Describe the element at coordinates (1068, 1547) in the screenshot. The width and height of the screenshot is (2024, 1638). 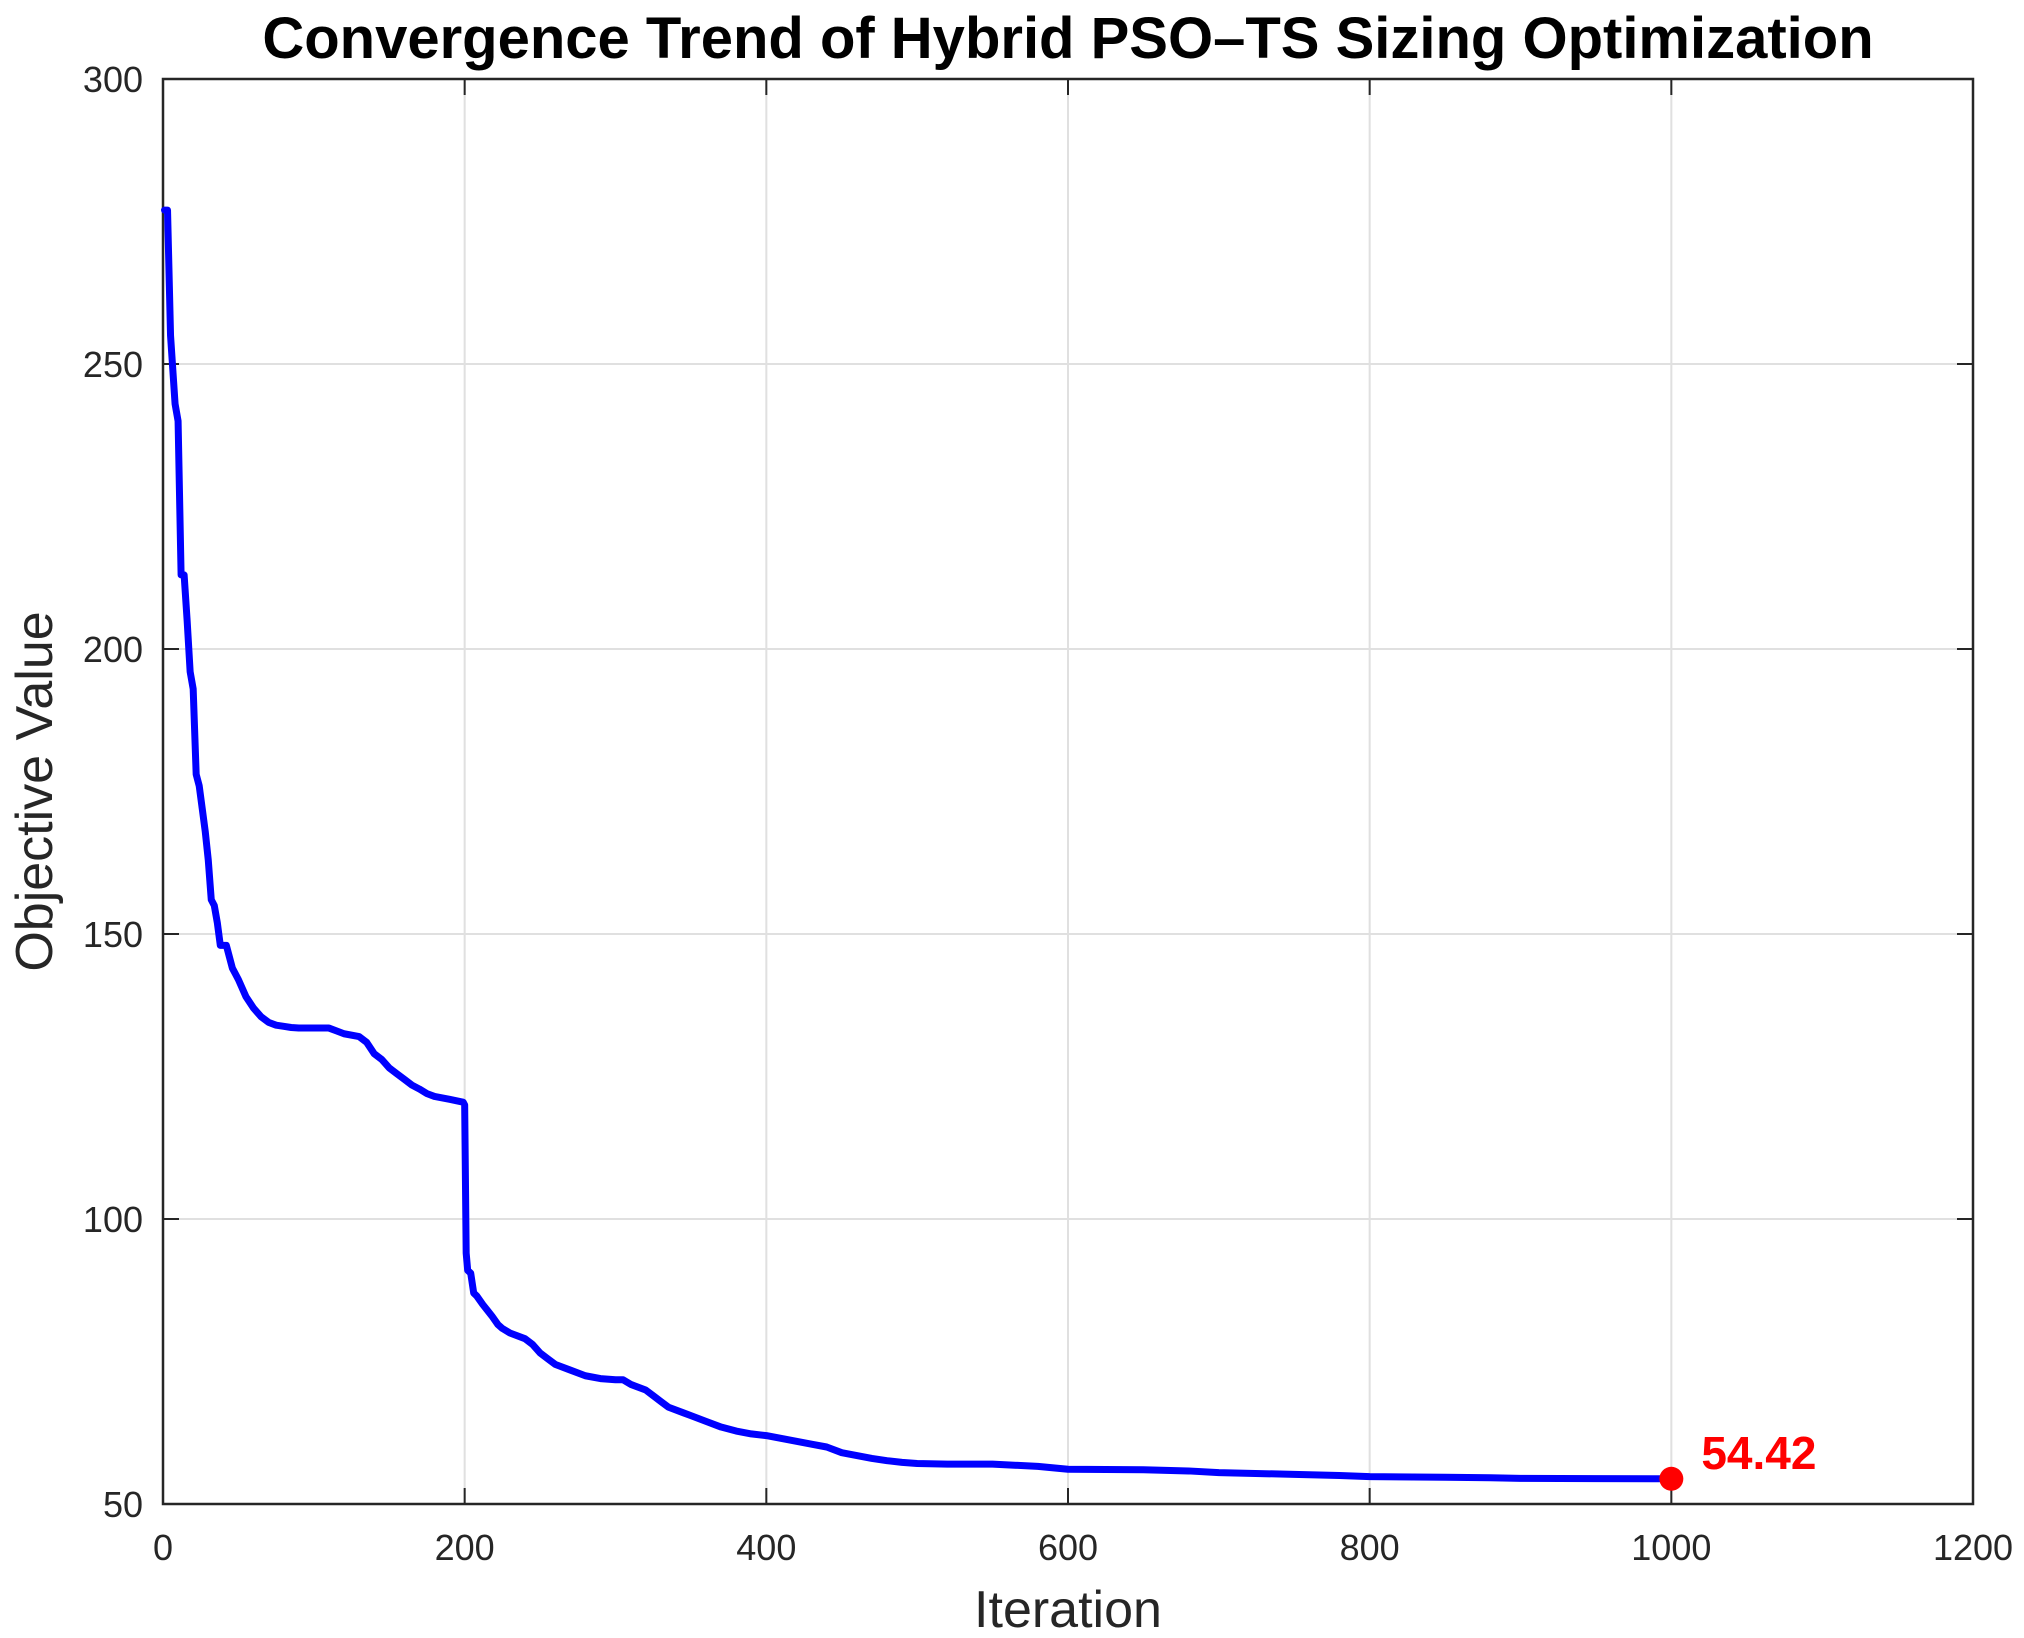
I see `x-tick-label: 600` at that location.